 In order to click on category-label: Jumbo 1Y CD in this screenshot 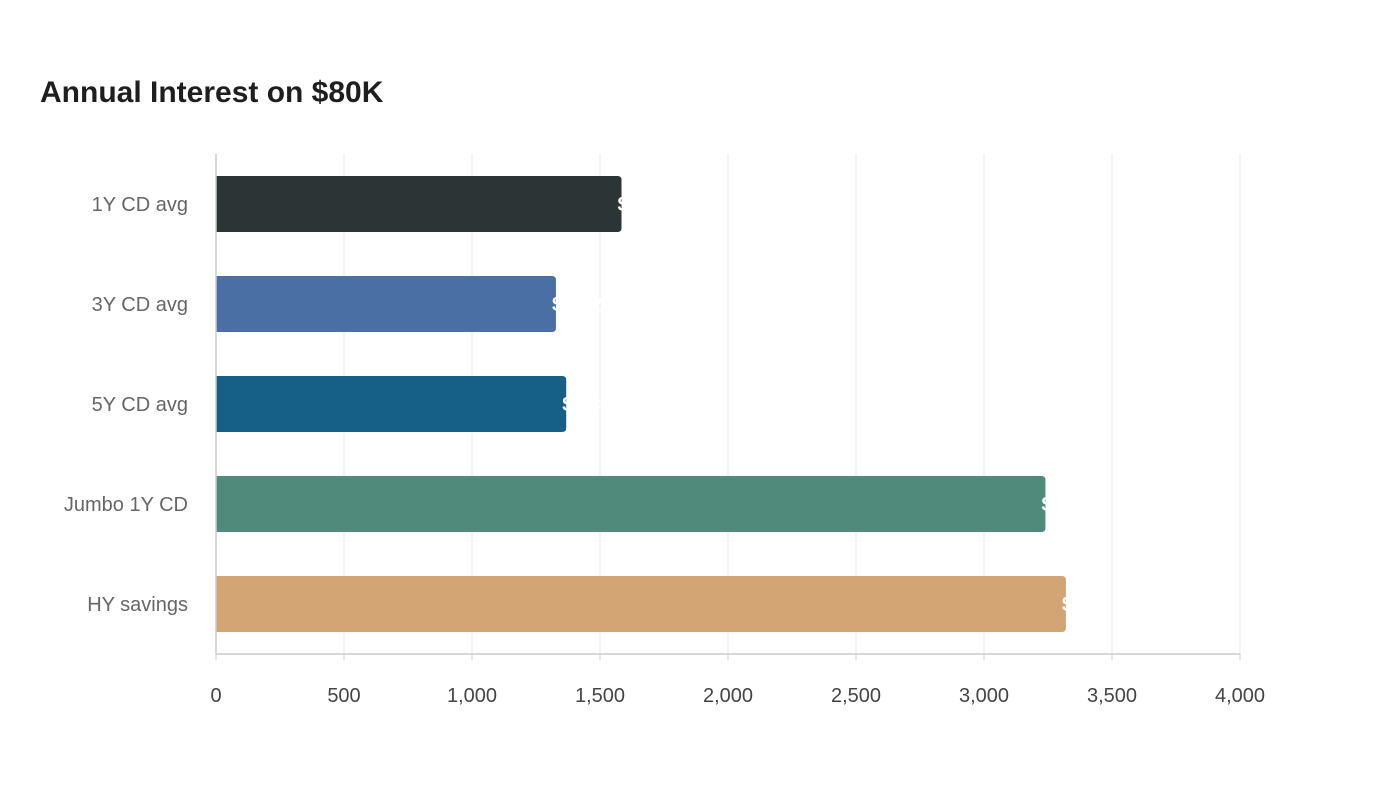, I will do `click(126, 505)`.